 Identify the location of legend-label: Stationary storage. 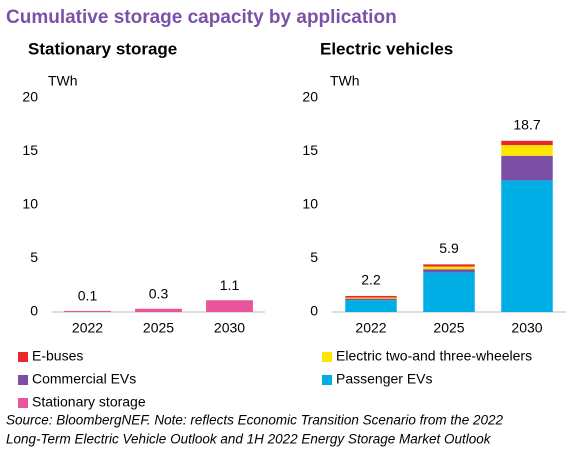
(89, 402).